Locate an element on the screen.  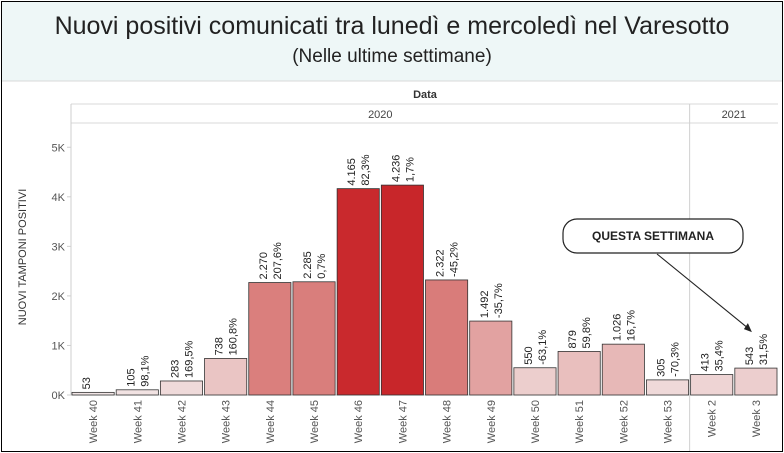
x-tick-label: Week 45 is located at coordinates (315, 421).